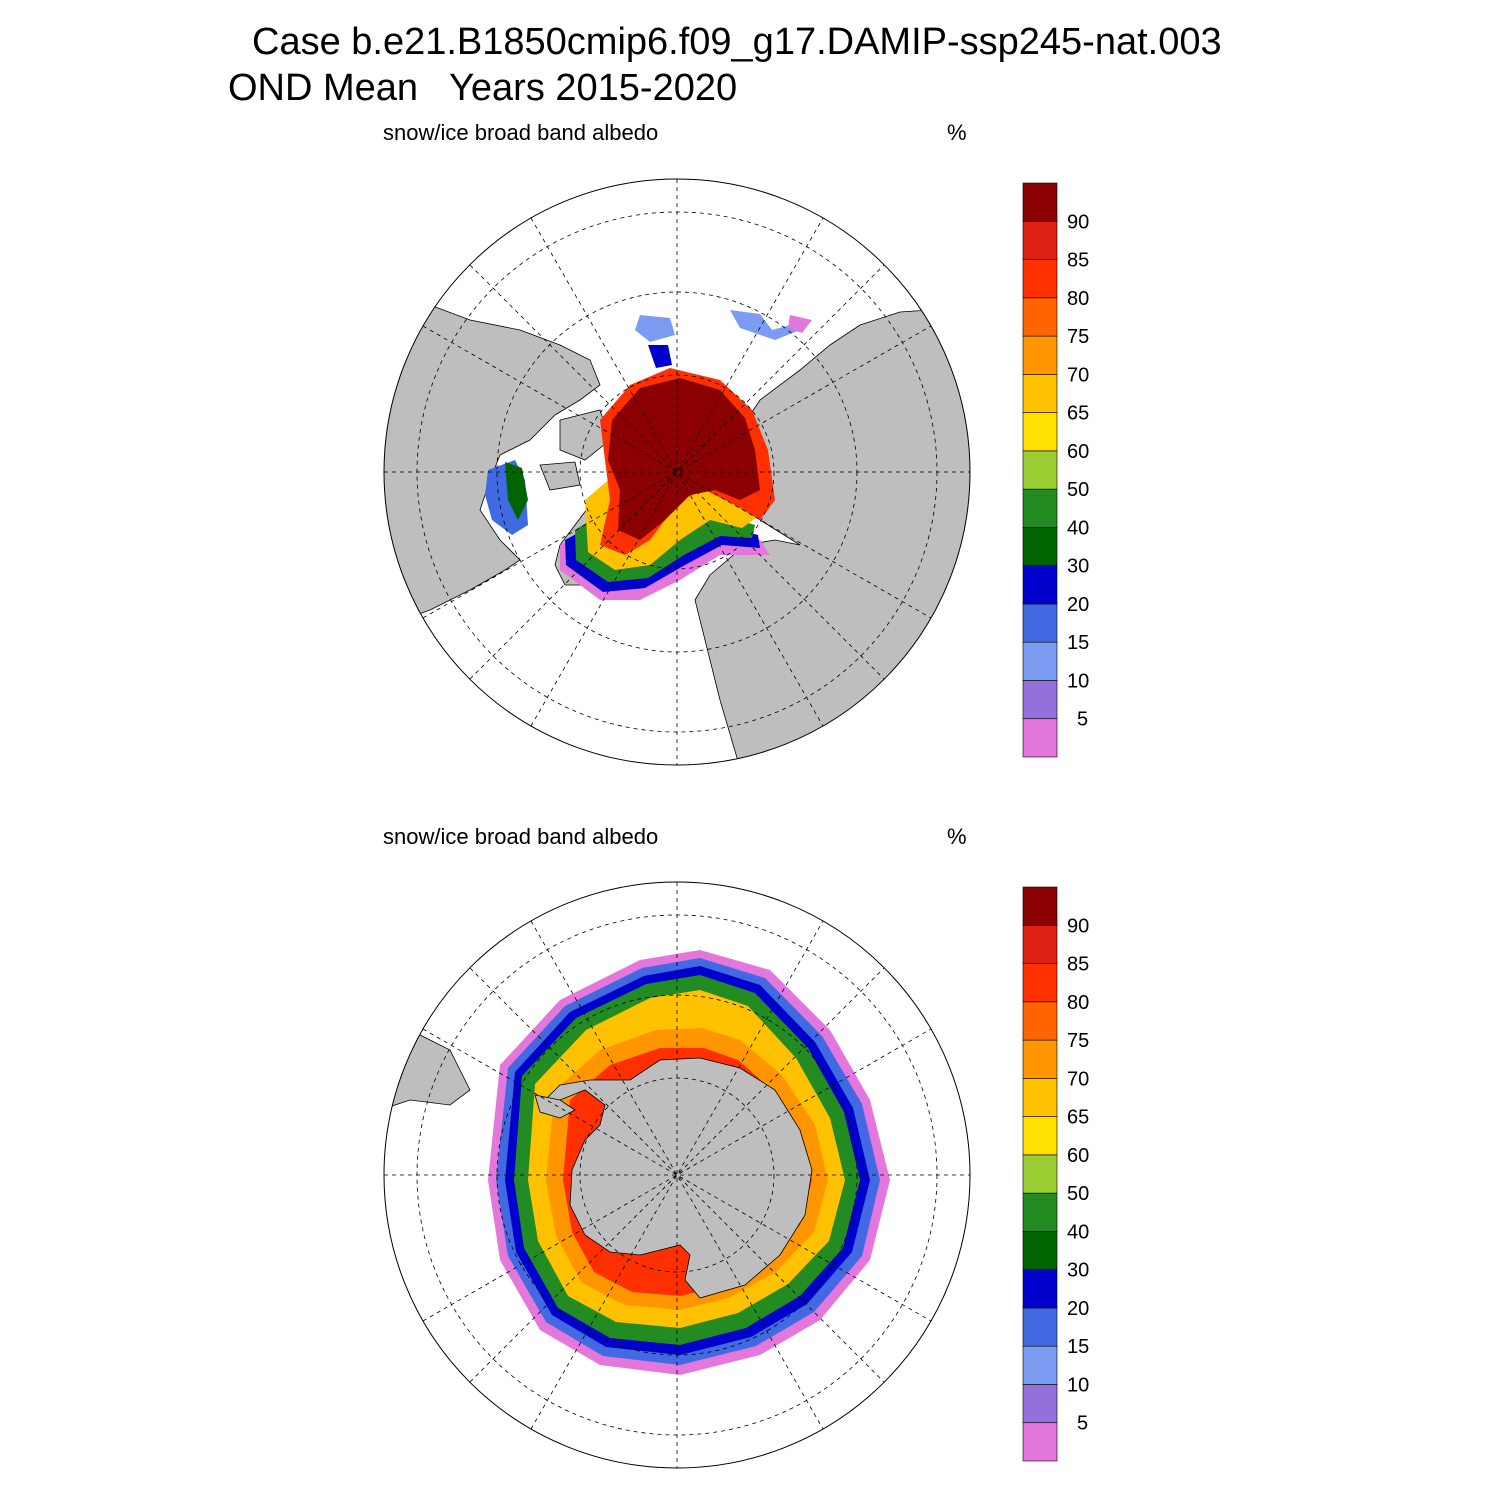 The width and height of the screenshot is (1500, 1500). What do you see at coordinates (1078, 375) in the screenshot?
I see `north-colorbar-tick-label: 70` at bounding box center [1078, 375].